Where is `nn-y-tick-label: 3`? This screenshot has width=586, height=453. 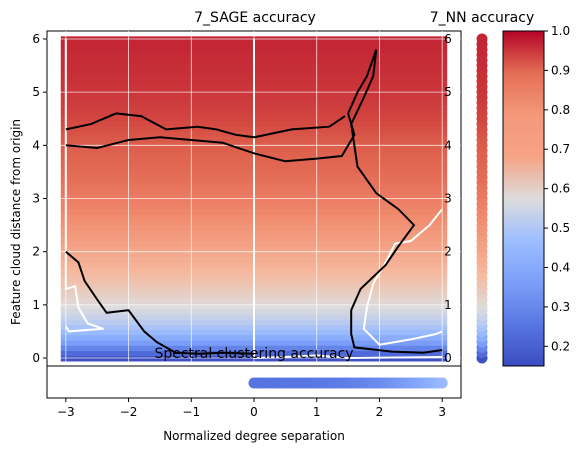
nn-y-tick-label: 3 is located at coordinates (448, 199).